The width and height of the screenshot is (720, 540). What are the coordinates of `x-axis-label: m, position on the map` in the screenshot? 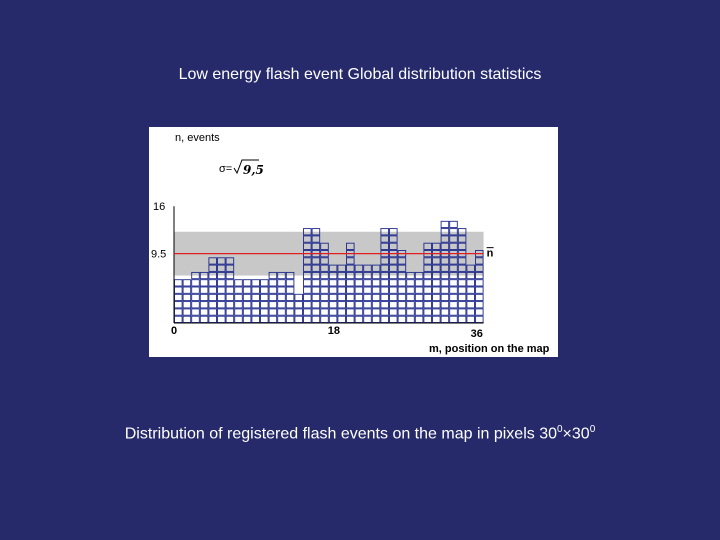 It's located at (489, 349).